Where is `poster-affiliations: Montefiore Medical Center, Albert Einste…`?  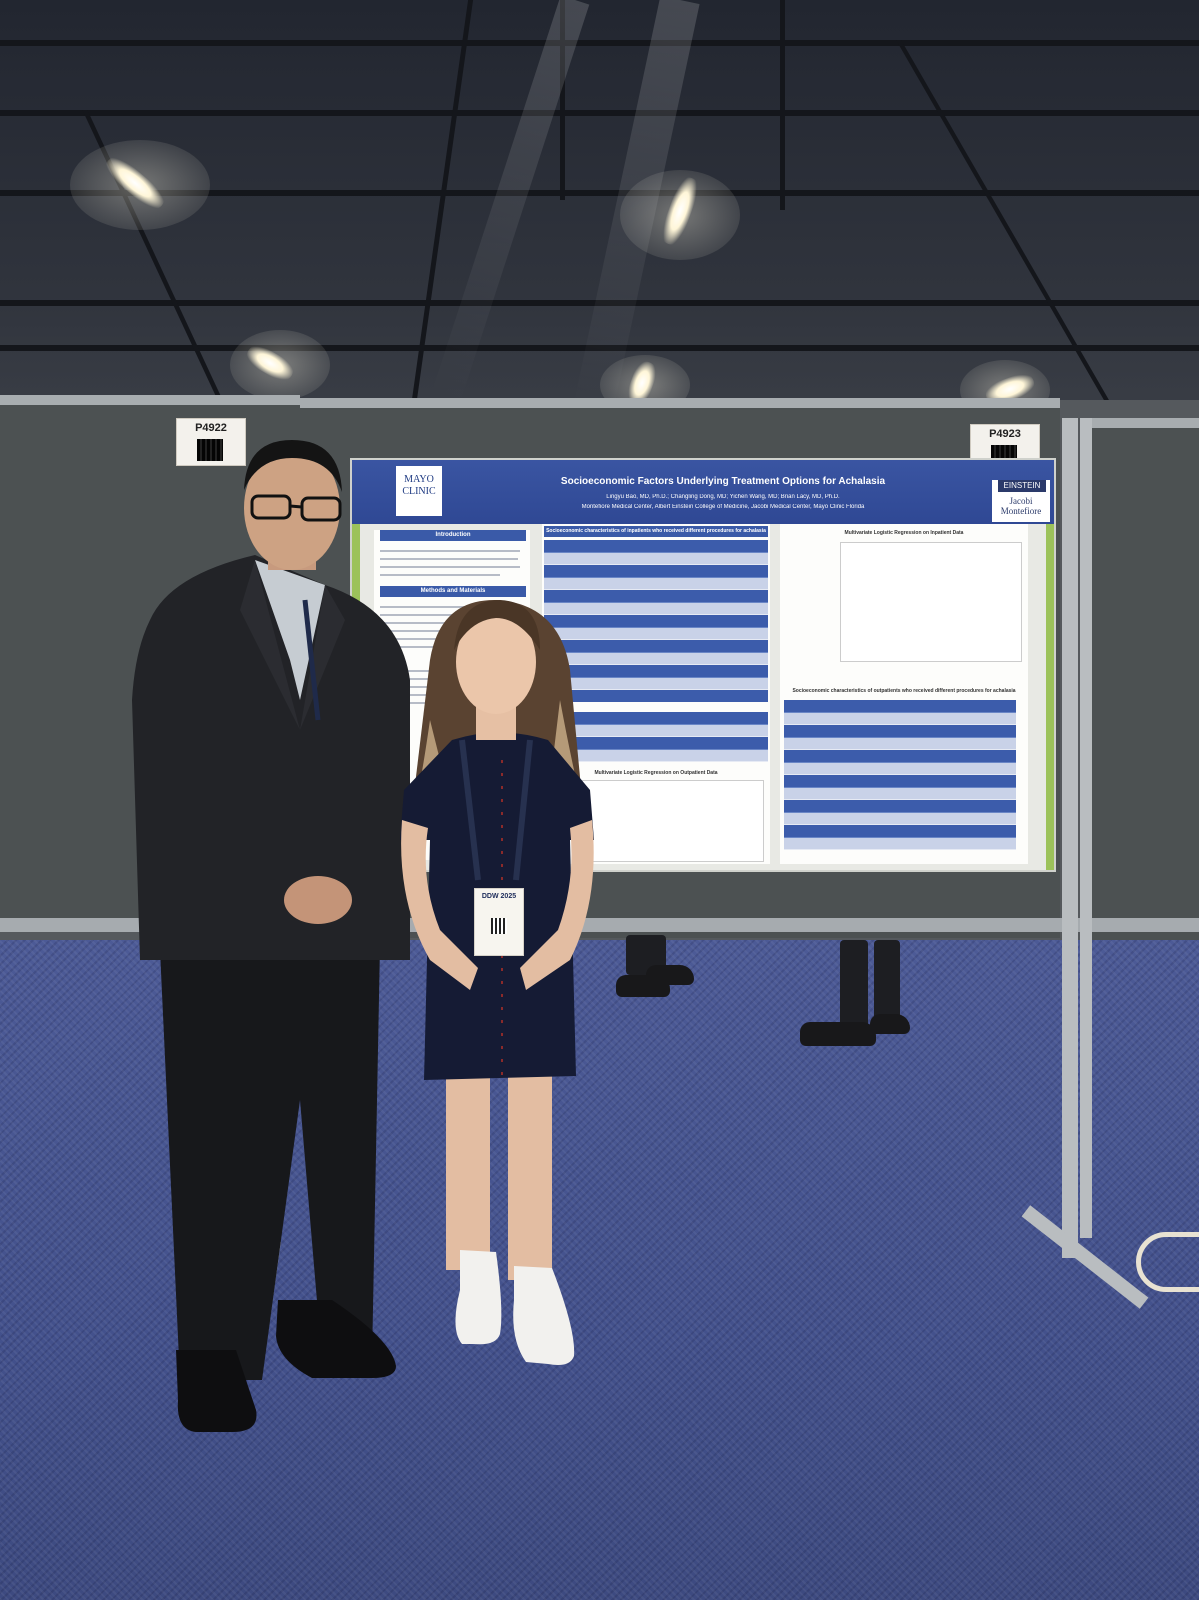 poster-affiliations: Montefiore Medical Center, Albert Einste… is located at coordinates (723, 507).